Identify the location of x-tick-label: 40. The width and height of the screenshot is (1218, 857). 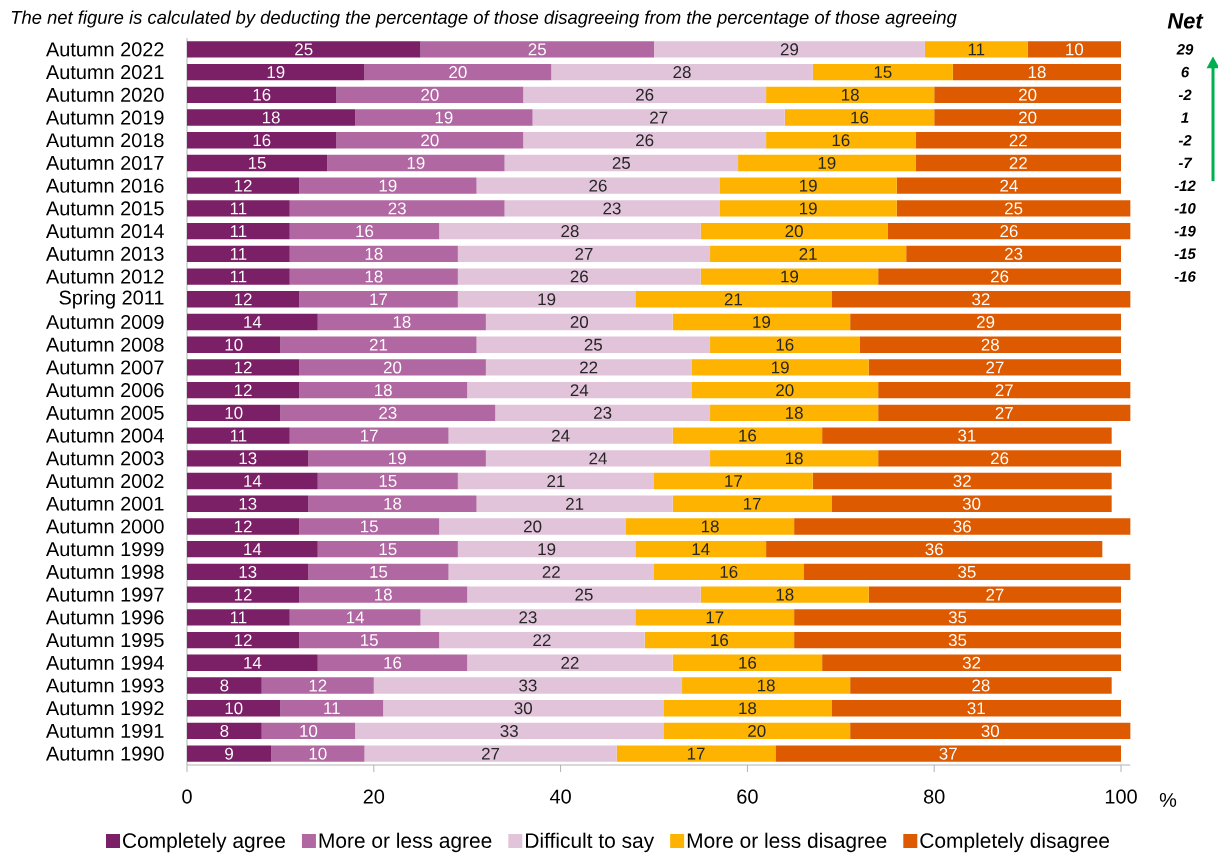
(560, 796).